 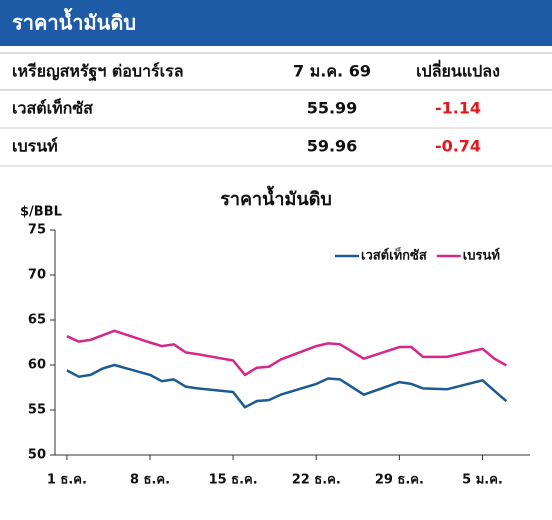 What do you see at coordinates (98, 72) in the screenshot?
I see `column-header: เหรียญสหรัฐฯ ต่อบาร์เรล` at bounding box center [98, 72].